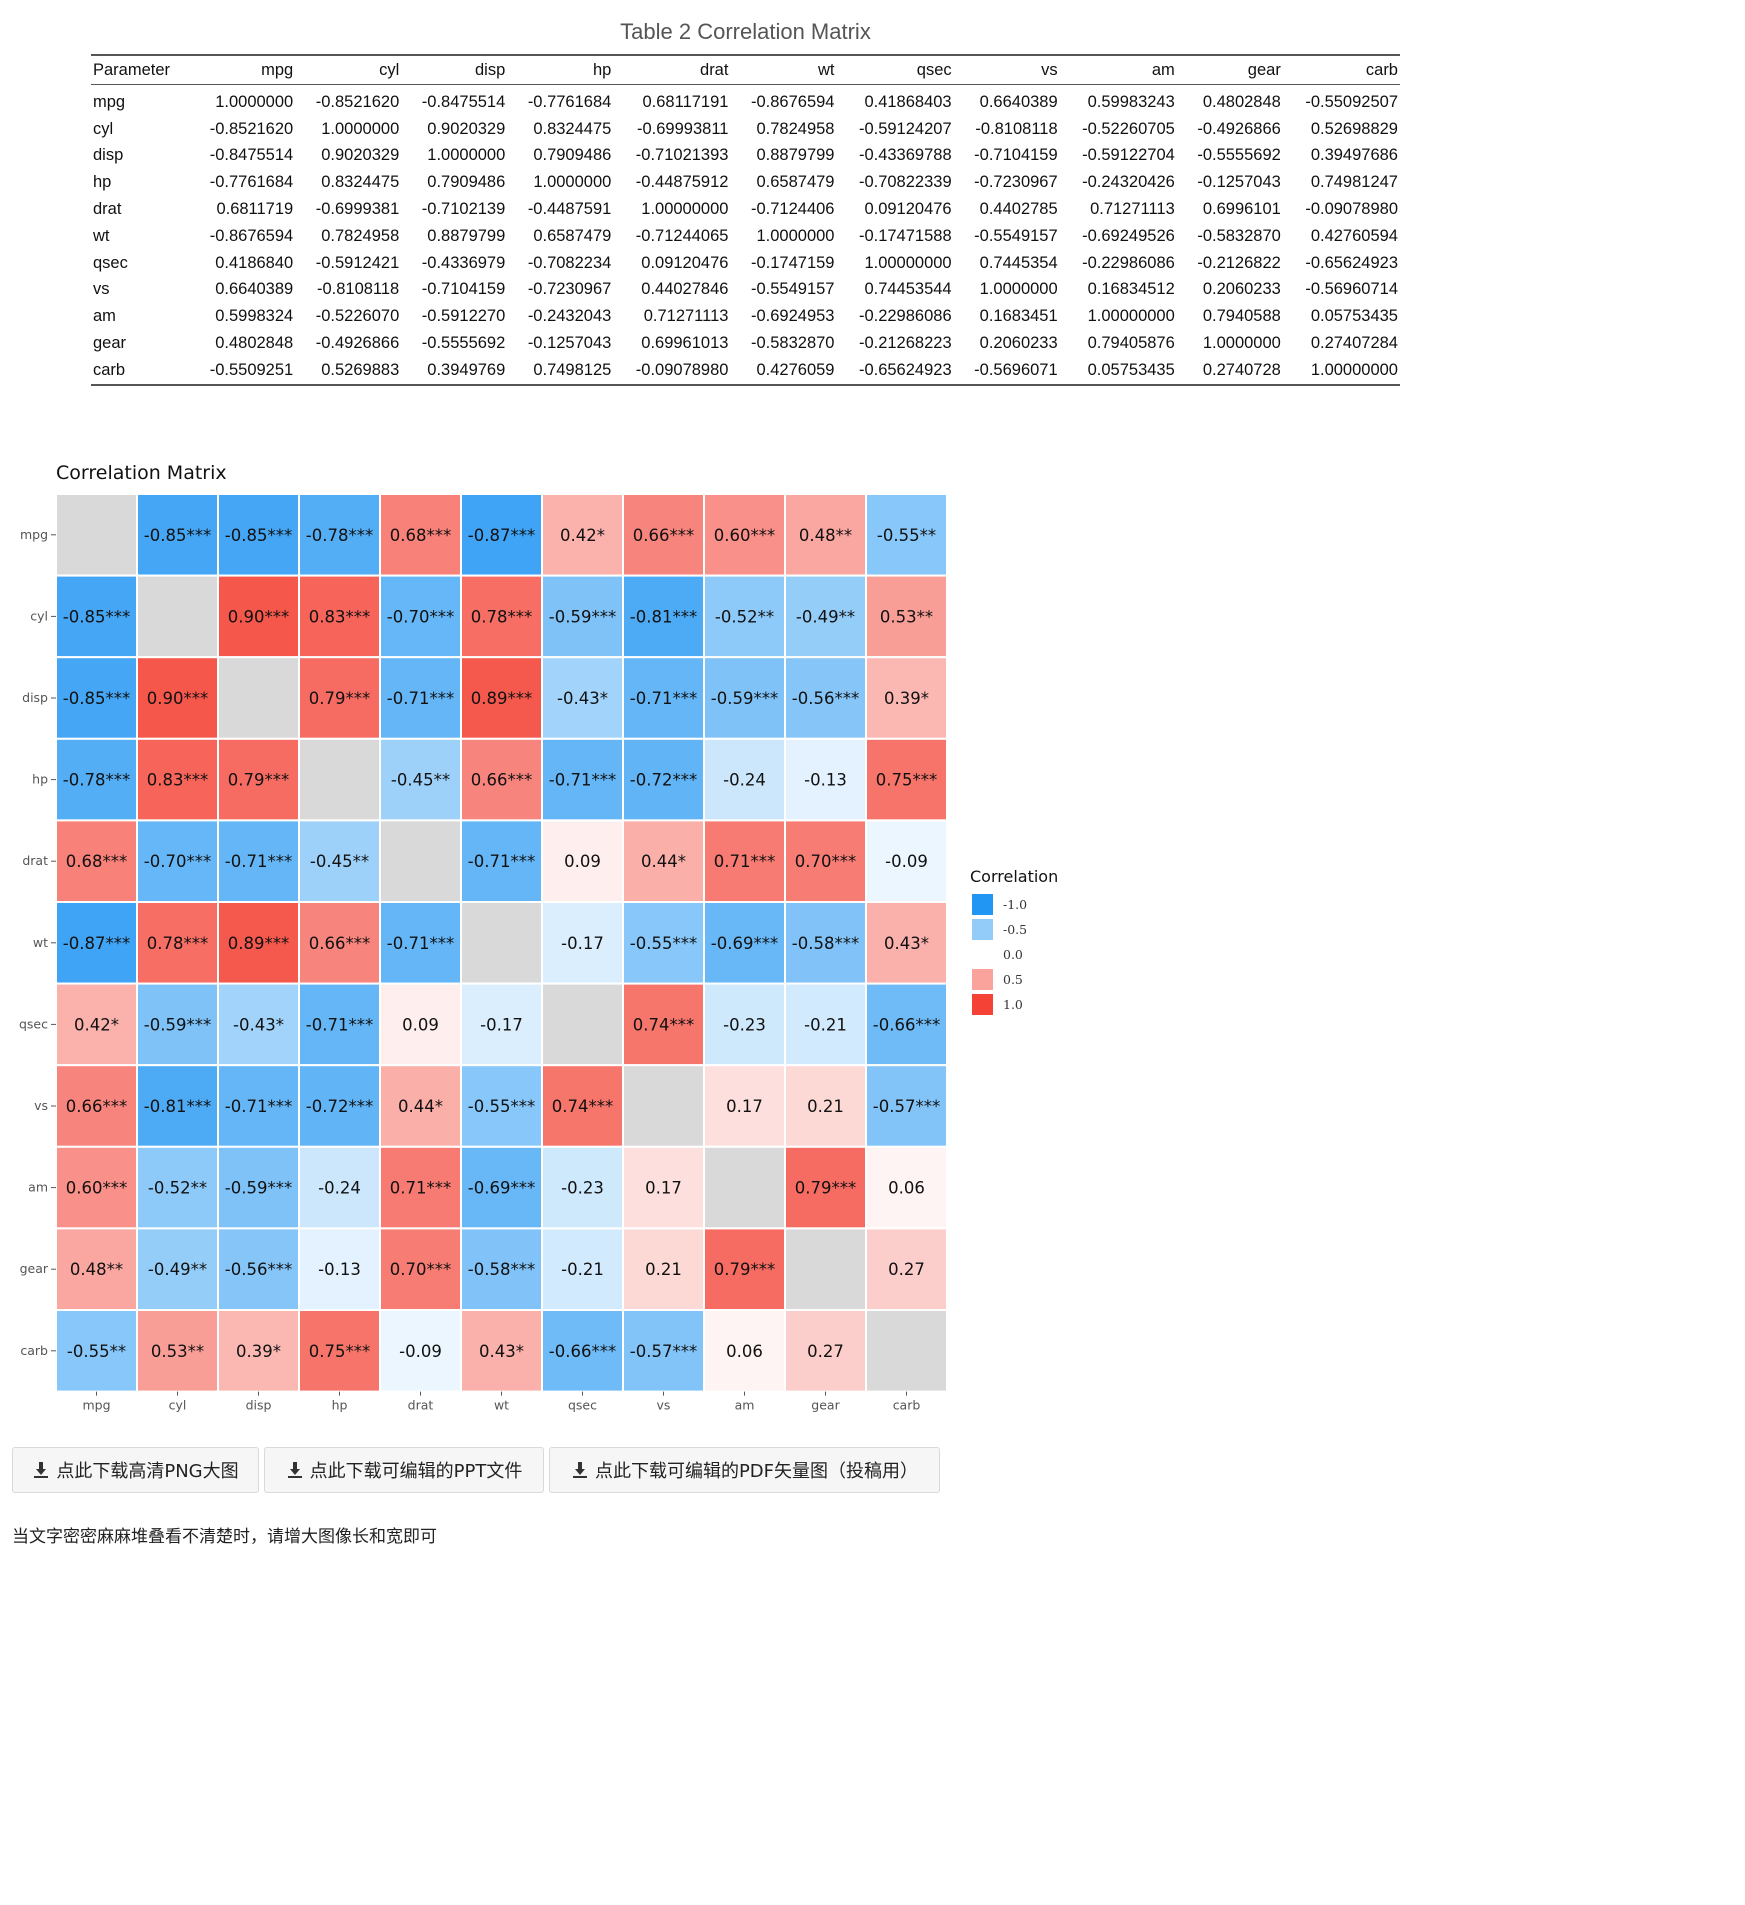  What do you see at coordinates (360, 369) in the screenshot?
I see `table-cell: 0.5269883` at bounding box center [360, 369].